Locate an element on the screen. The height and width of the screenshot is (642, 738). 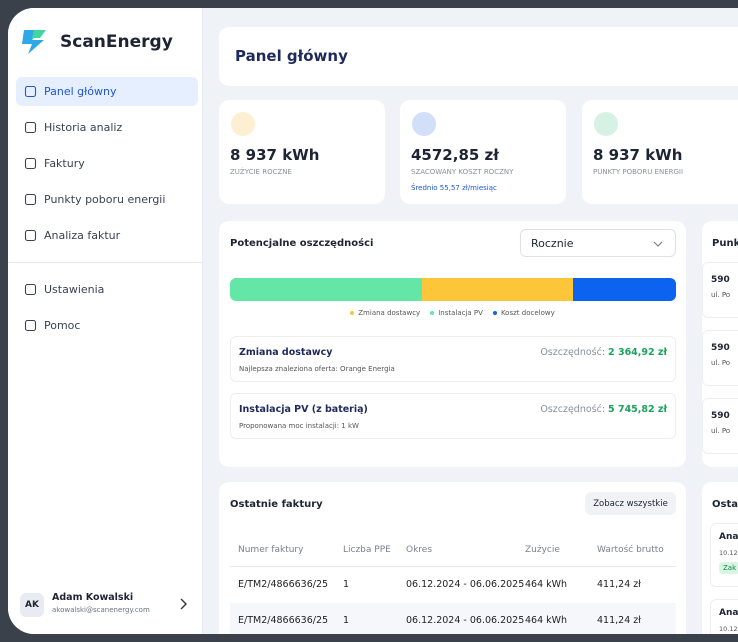
stat-label: SZACOWANY KOSZT ROCZNY is located at coordinates (462, 172).